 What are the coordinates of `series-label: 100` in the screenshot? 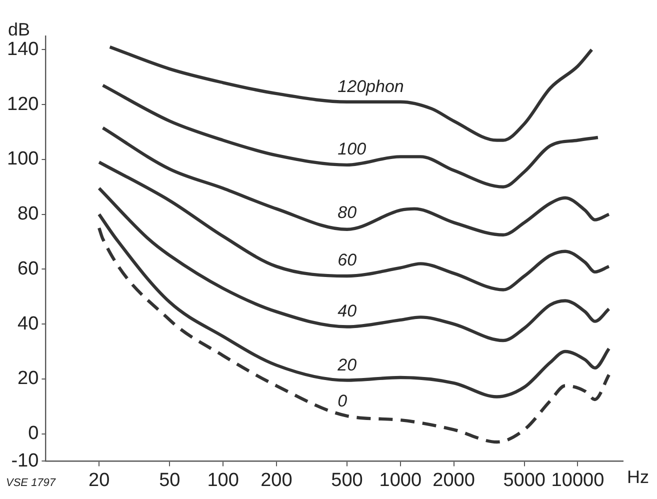 It's located at (352, 148).